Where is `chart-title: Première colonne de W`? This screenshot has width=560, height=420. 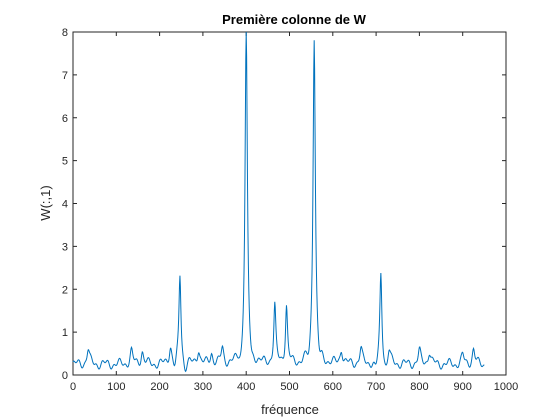
chart-title: Première colonne de W is located at coordinates (294, 19).